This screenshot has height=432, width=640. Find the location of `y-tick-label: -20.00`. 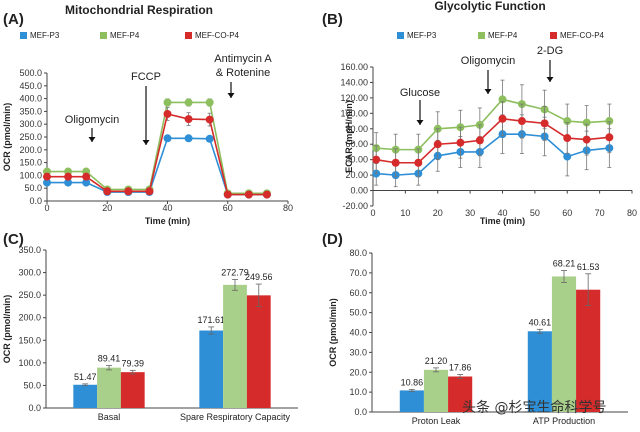

y-tick-label: -20.00 is located at coordinates (355, 206).